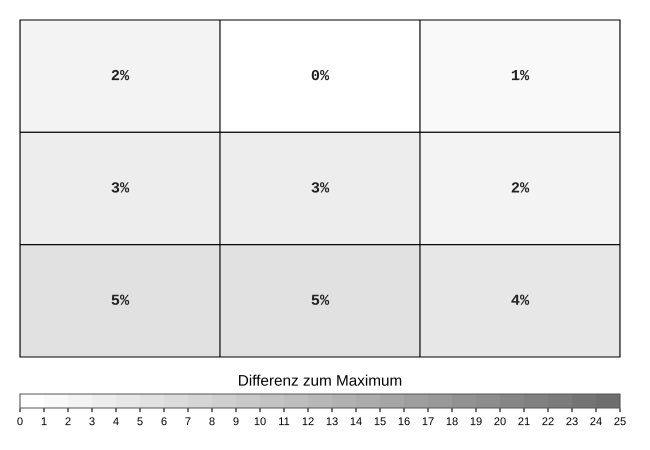 The height and width of the screenshot is (450, 650). I want to click on color-bar-label: 9, so click(236, 421).